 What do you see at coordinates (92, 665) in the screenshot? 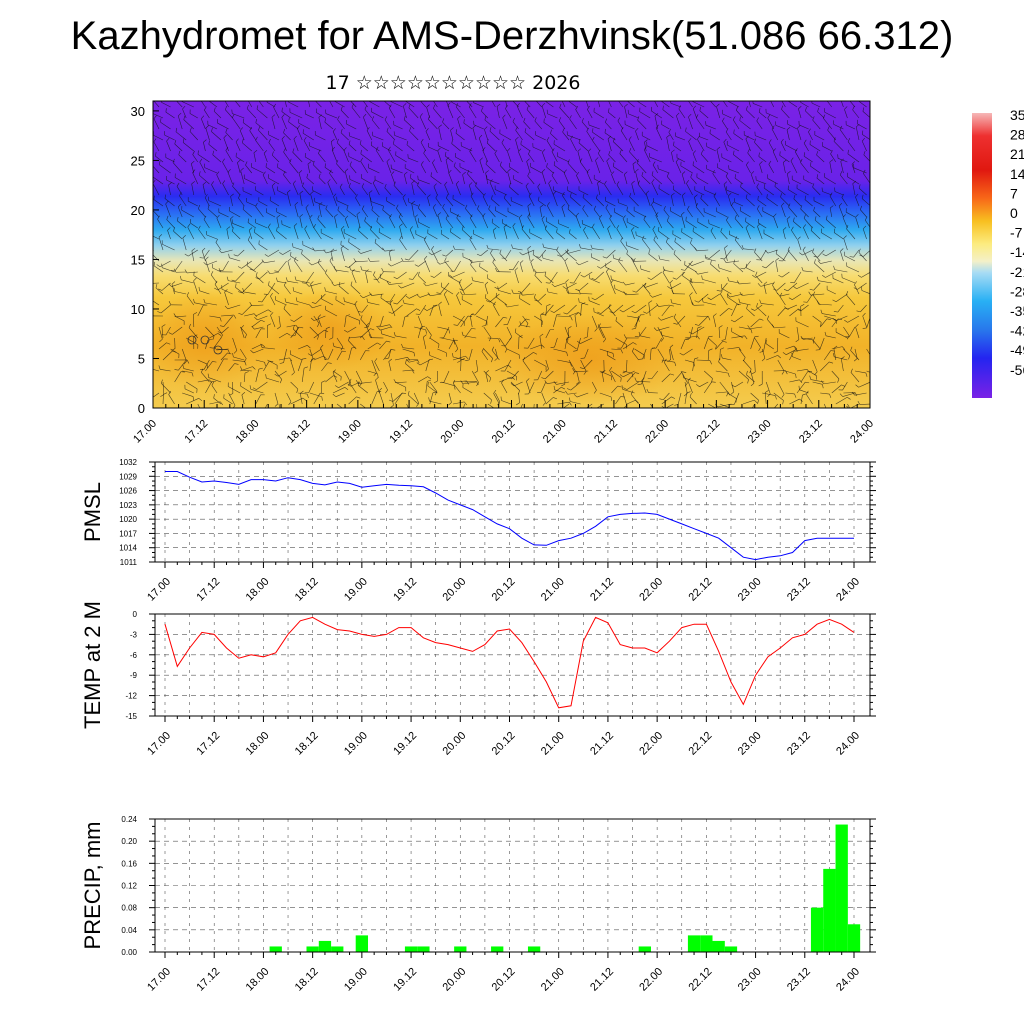
I see `y-axis-title: TEMP at 2 M` at bounding box center [92, 665].